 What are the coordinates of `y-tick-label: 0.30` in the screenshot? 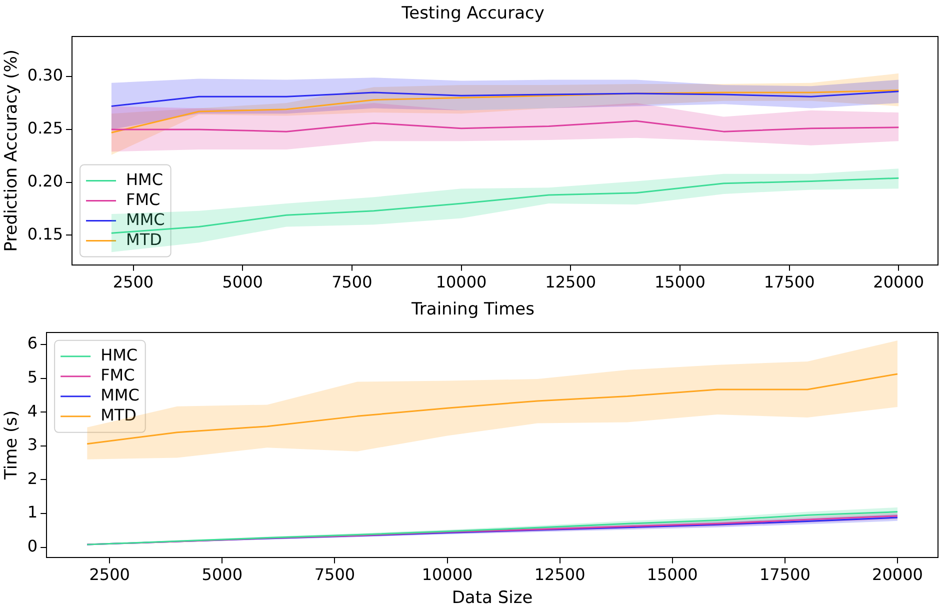 It's located at (45, 75).